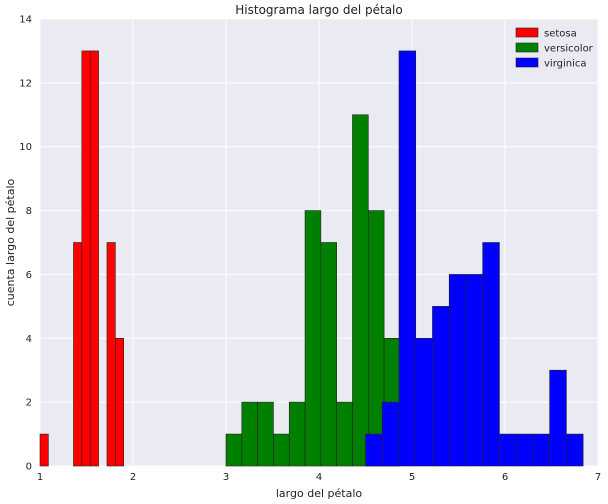 This screenshot has width=608, height=504. Describe the element at coordinates (25, 83) in the screenshot. I see `y-tick-label: 12` at that location.